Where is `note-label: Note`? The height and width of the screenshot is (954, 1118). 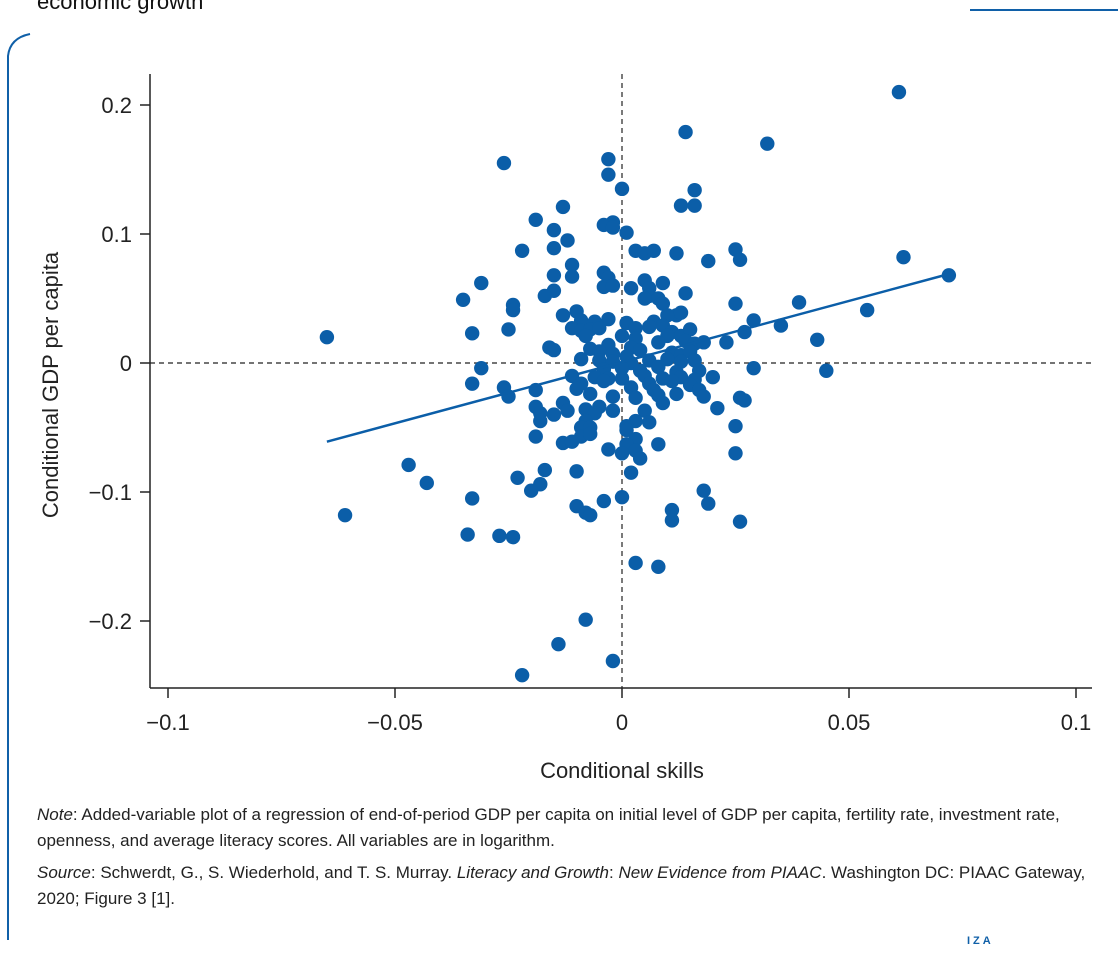
note-label: Note is located at coordinates (55, 814).